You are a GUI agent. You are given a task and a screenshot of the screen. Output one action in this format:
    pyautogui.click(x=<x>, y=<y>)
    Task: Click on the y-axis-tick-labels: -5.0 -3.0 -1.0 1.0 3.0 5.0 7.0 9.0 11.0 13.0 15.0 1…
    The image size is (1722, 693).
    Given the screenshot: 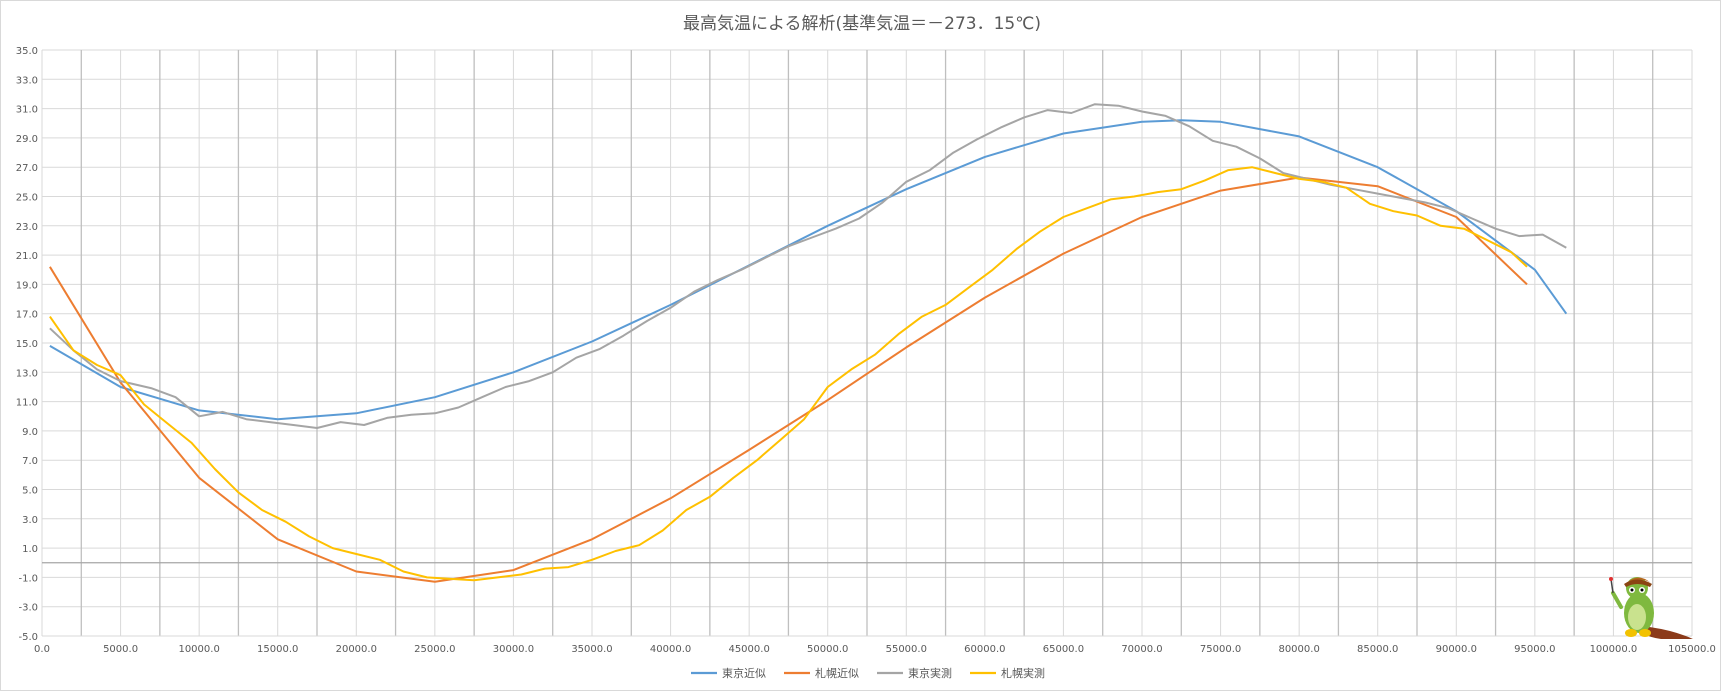 What is the action you would take?
    pyautogui.click(x=27, y=344)
    